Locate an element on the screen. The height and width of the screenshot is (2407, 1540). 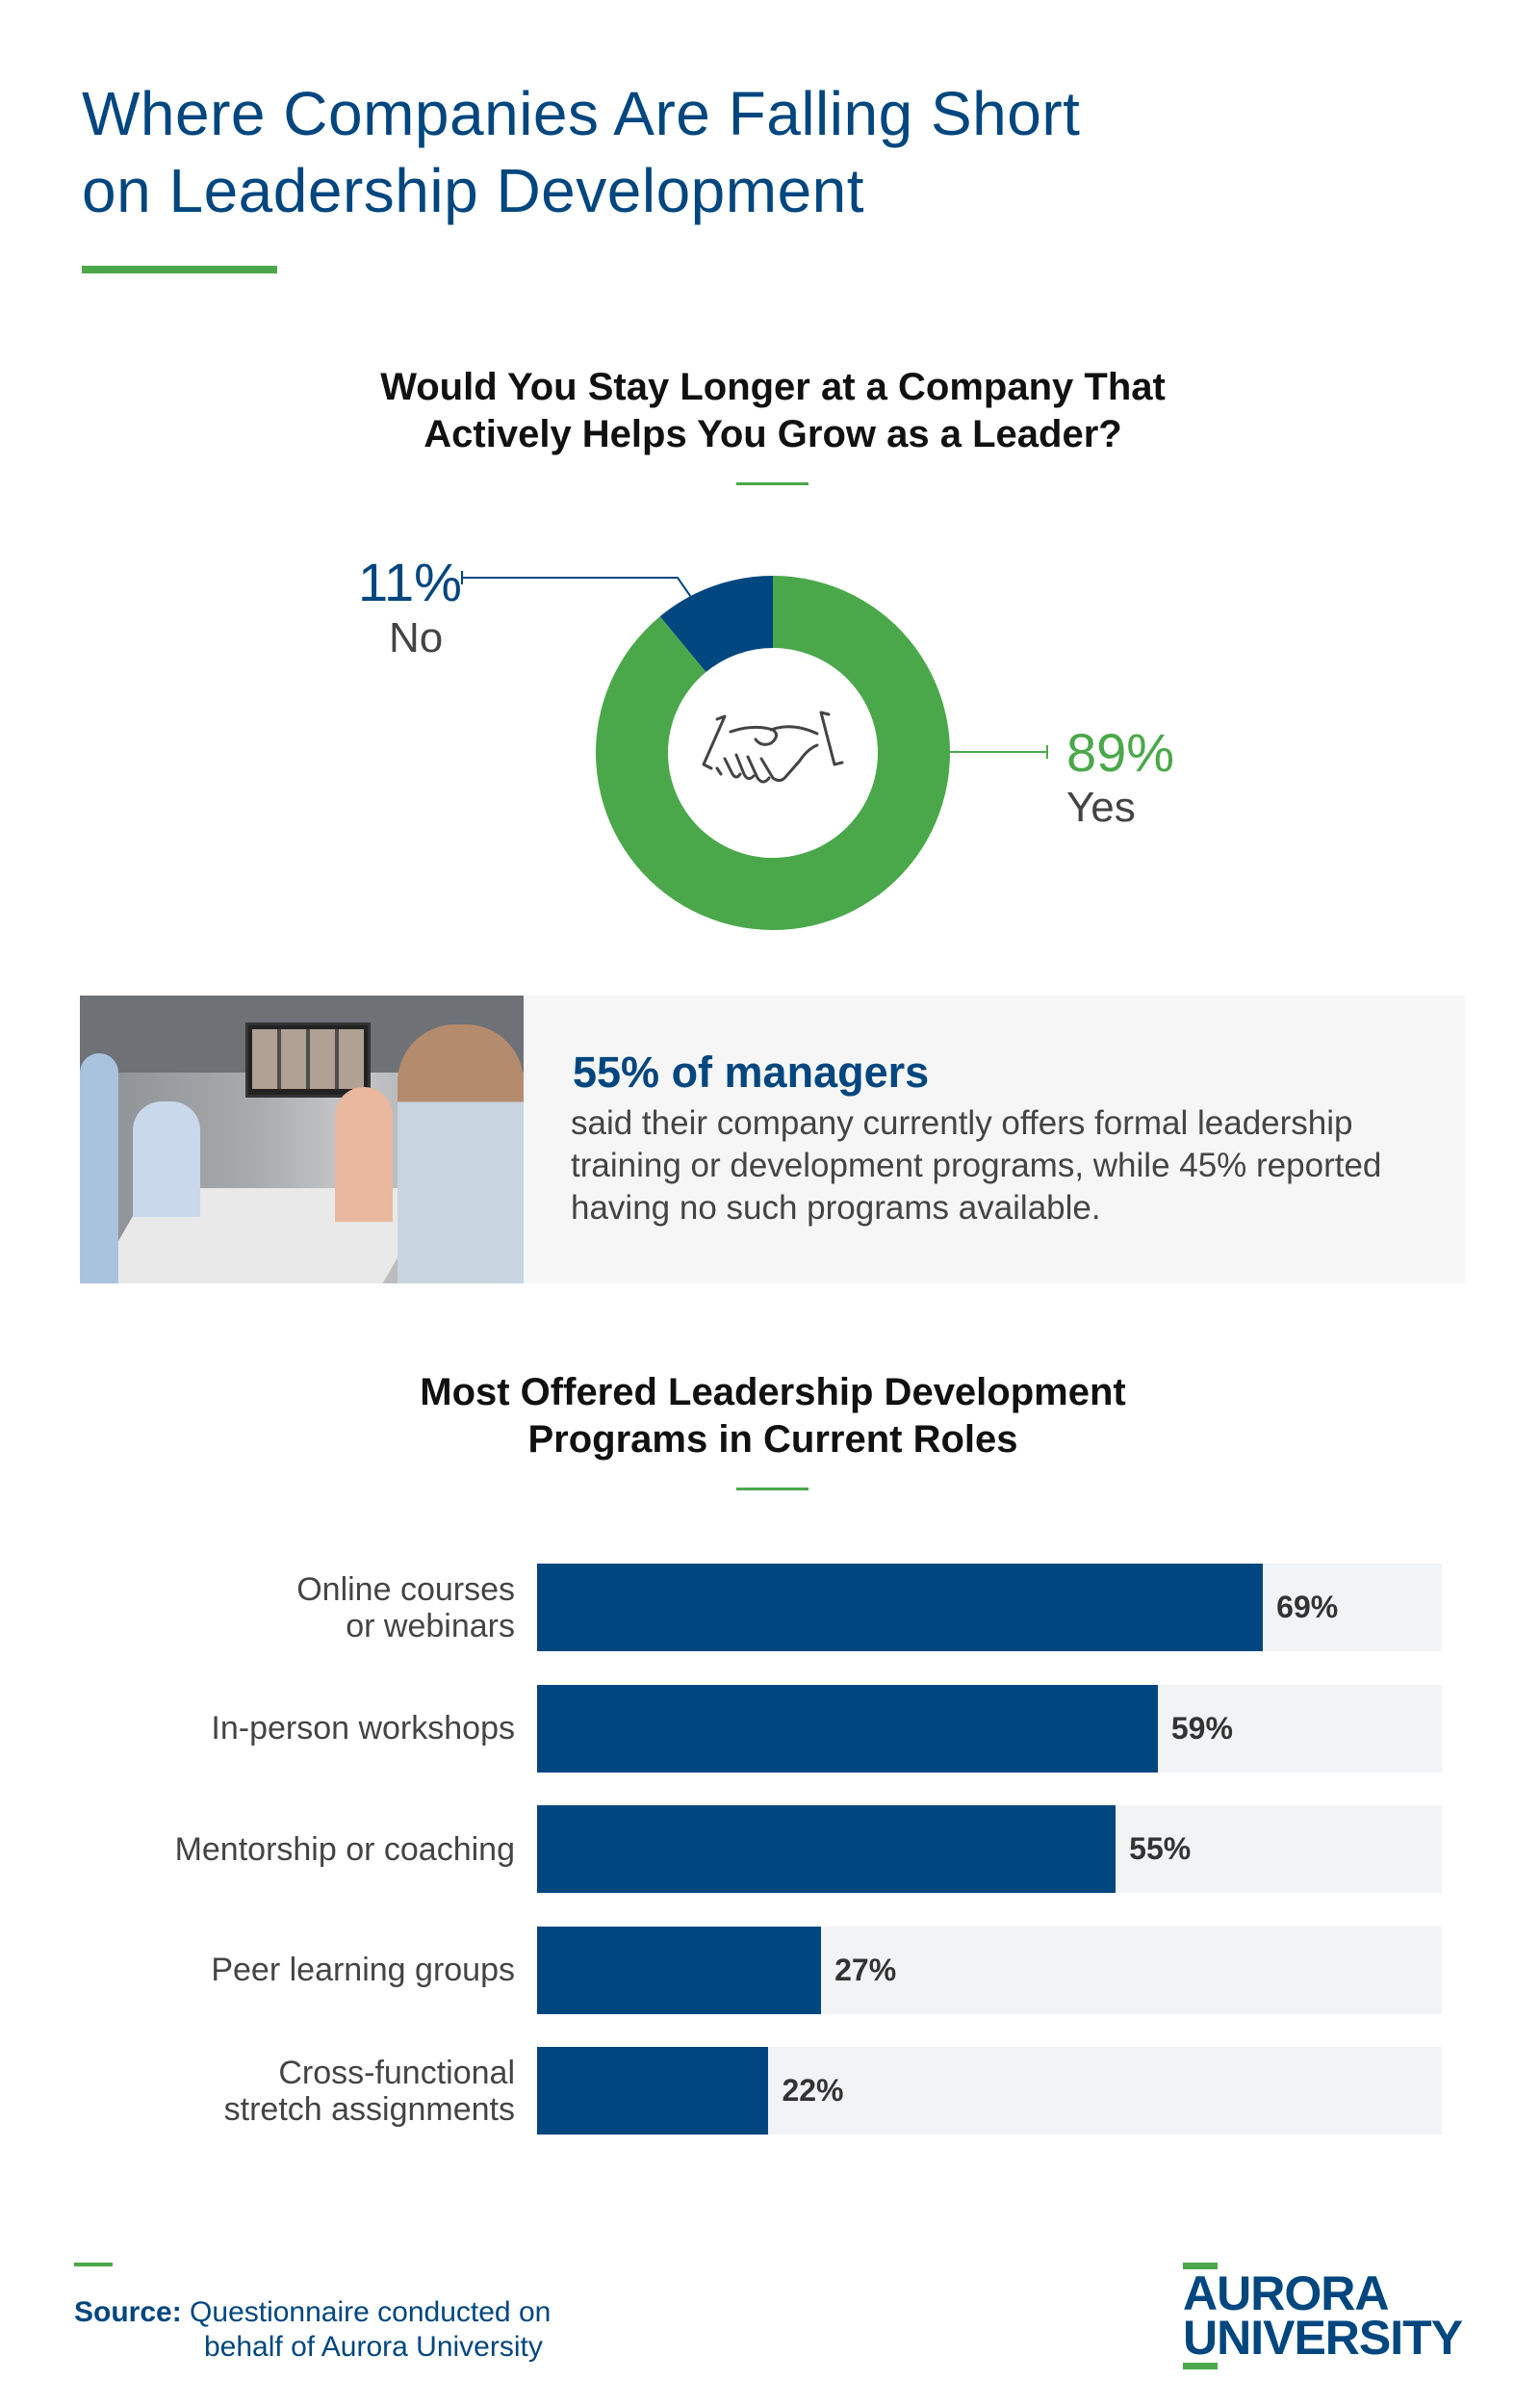
donut-title-line: Actively Helps You Grow as a Leader? is located at coordinates (773, 434).